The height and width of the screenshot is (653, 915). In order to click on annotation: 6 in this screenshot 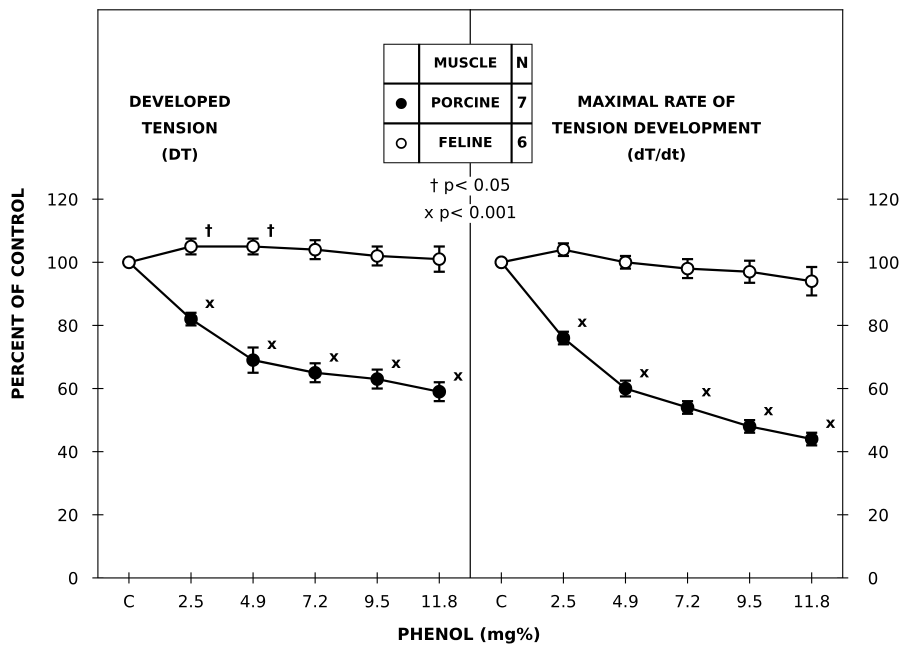, I will do `click(522, 142)`.